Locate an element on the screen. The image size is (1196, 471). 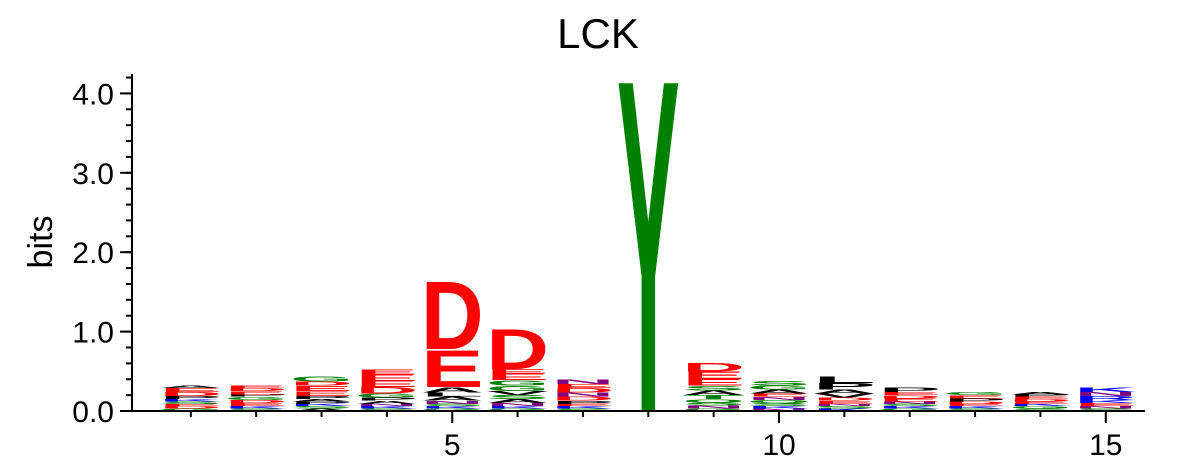
y-tick-label: 2.0 is located at coordinates (93, 253).